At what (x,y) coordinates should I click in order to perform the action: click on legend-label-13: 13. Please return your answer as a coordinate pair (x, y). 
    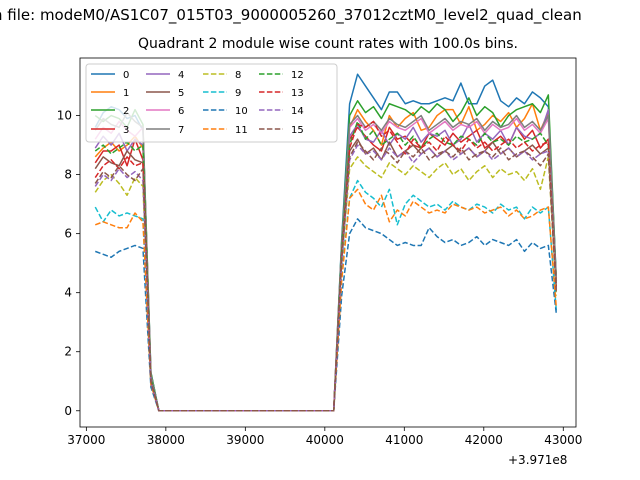
    Looking at the image, I should click on (297, 93).